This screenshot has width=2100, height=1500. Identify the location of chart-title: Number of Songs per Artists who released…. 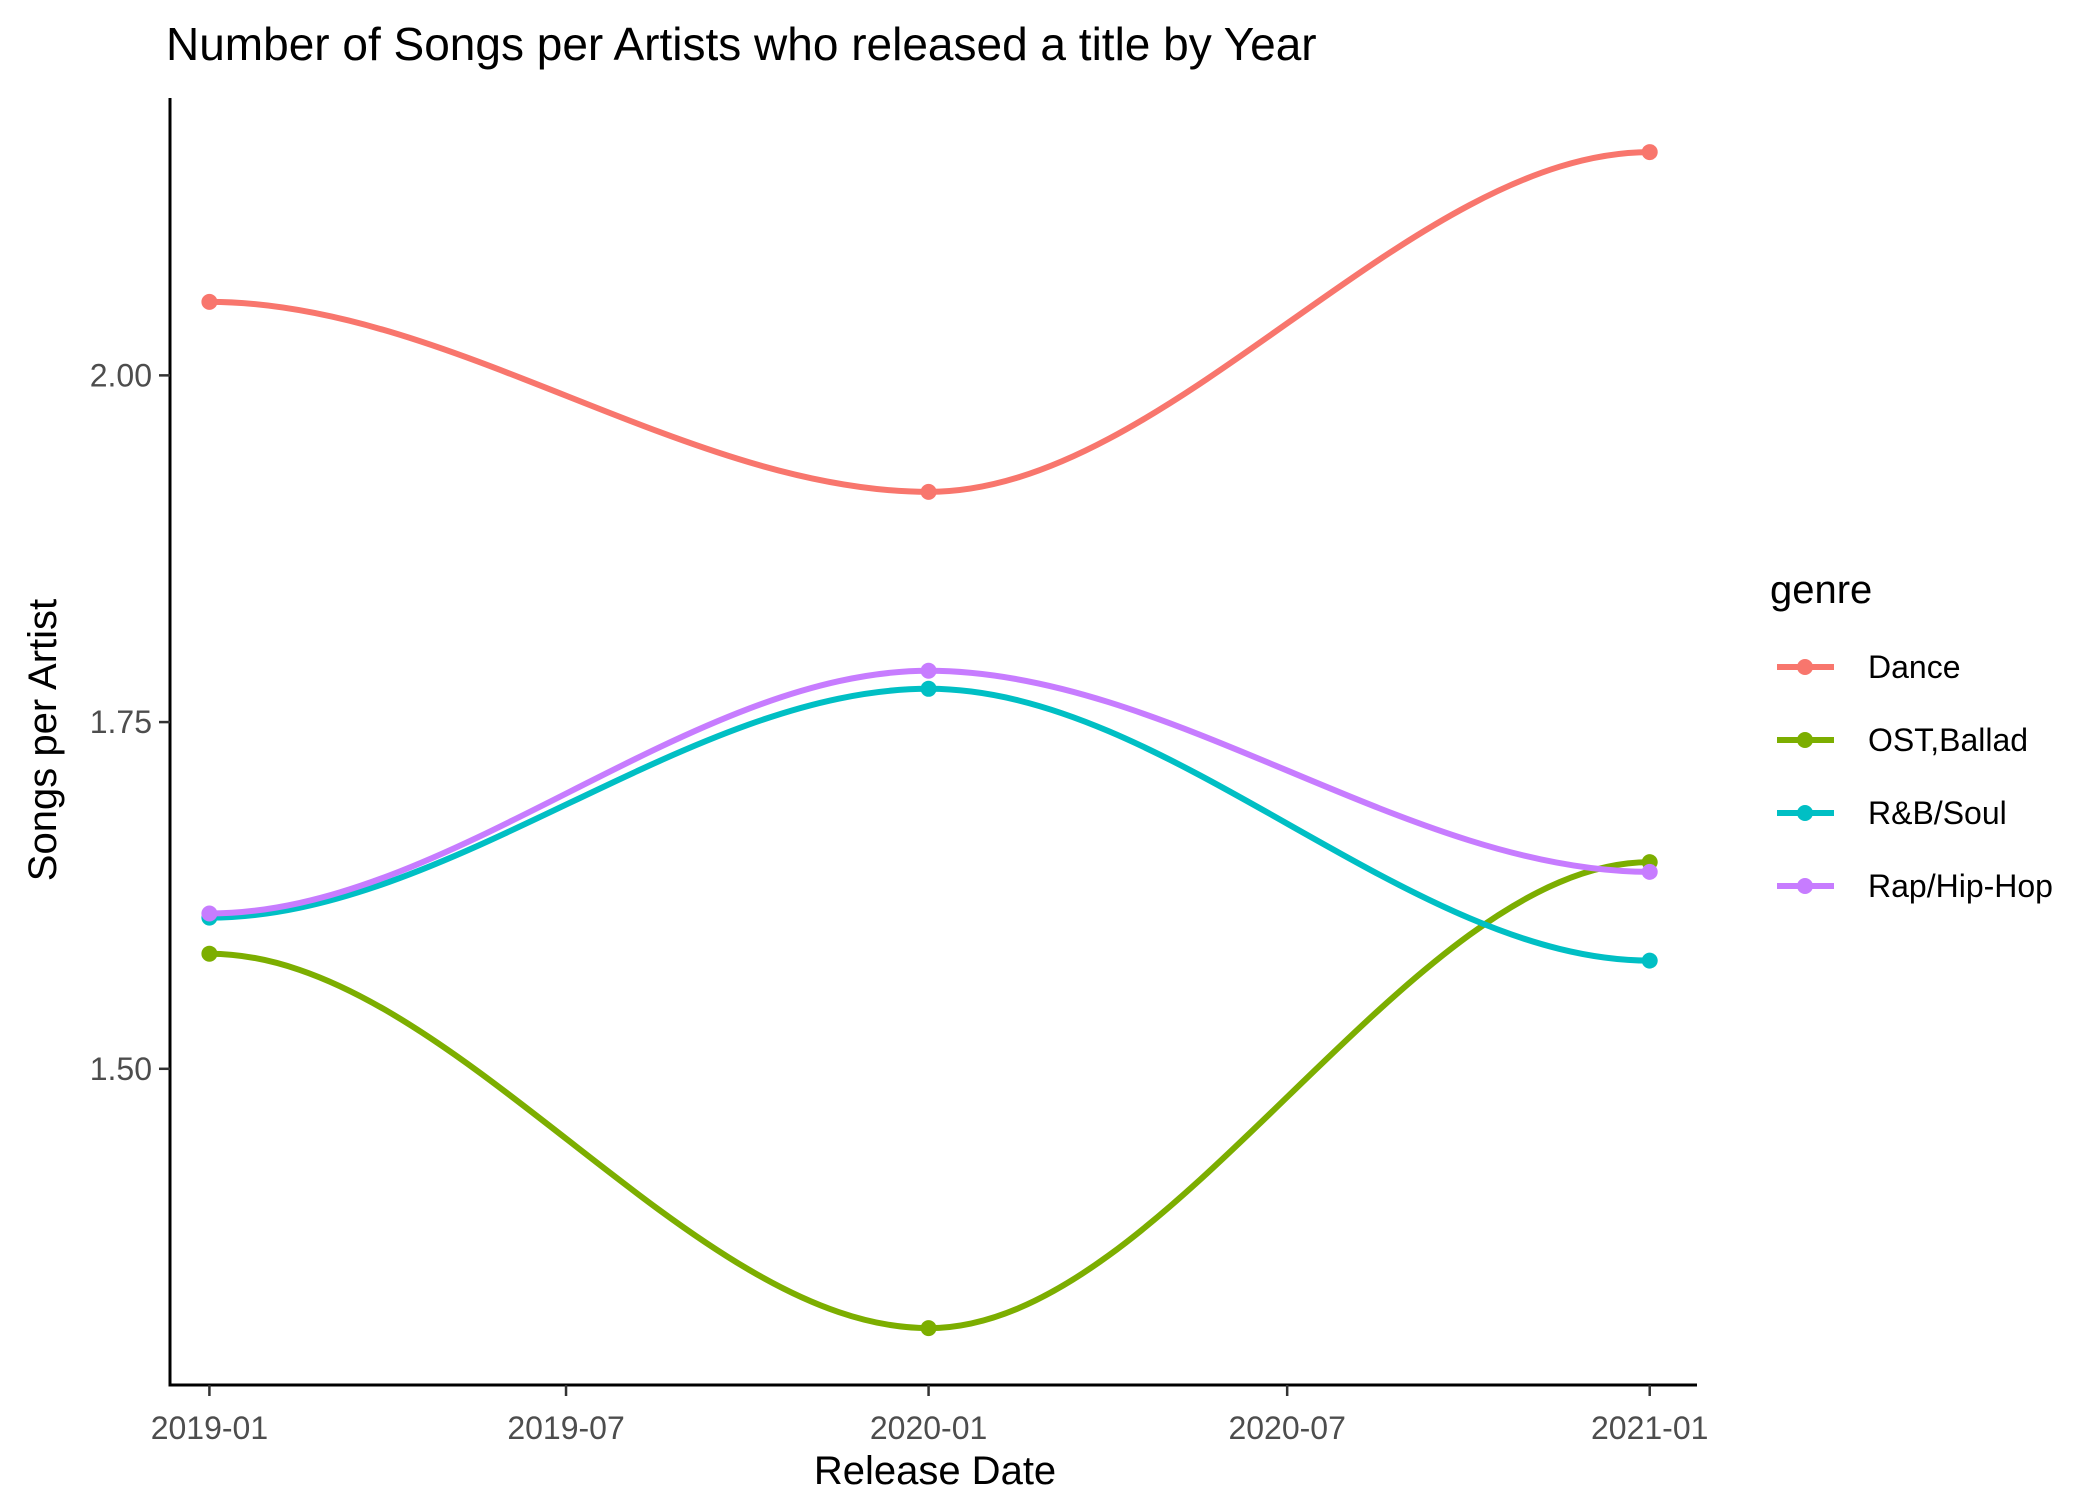
(741, 44).